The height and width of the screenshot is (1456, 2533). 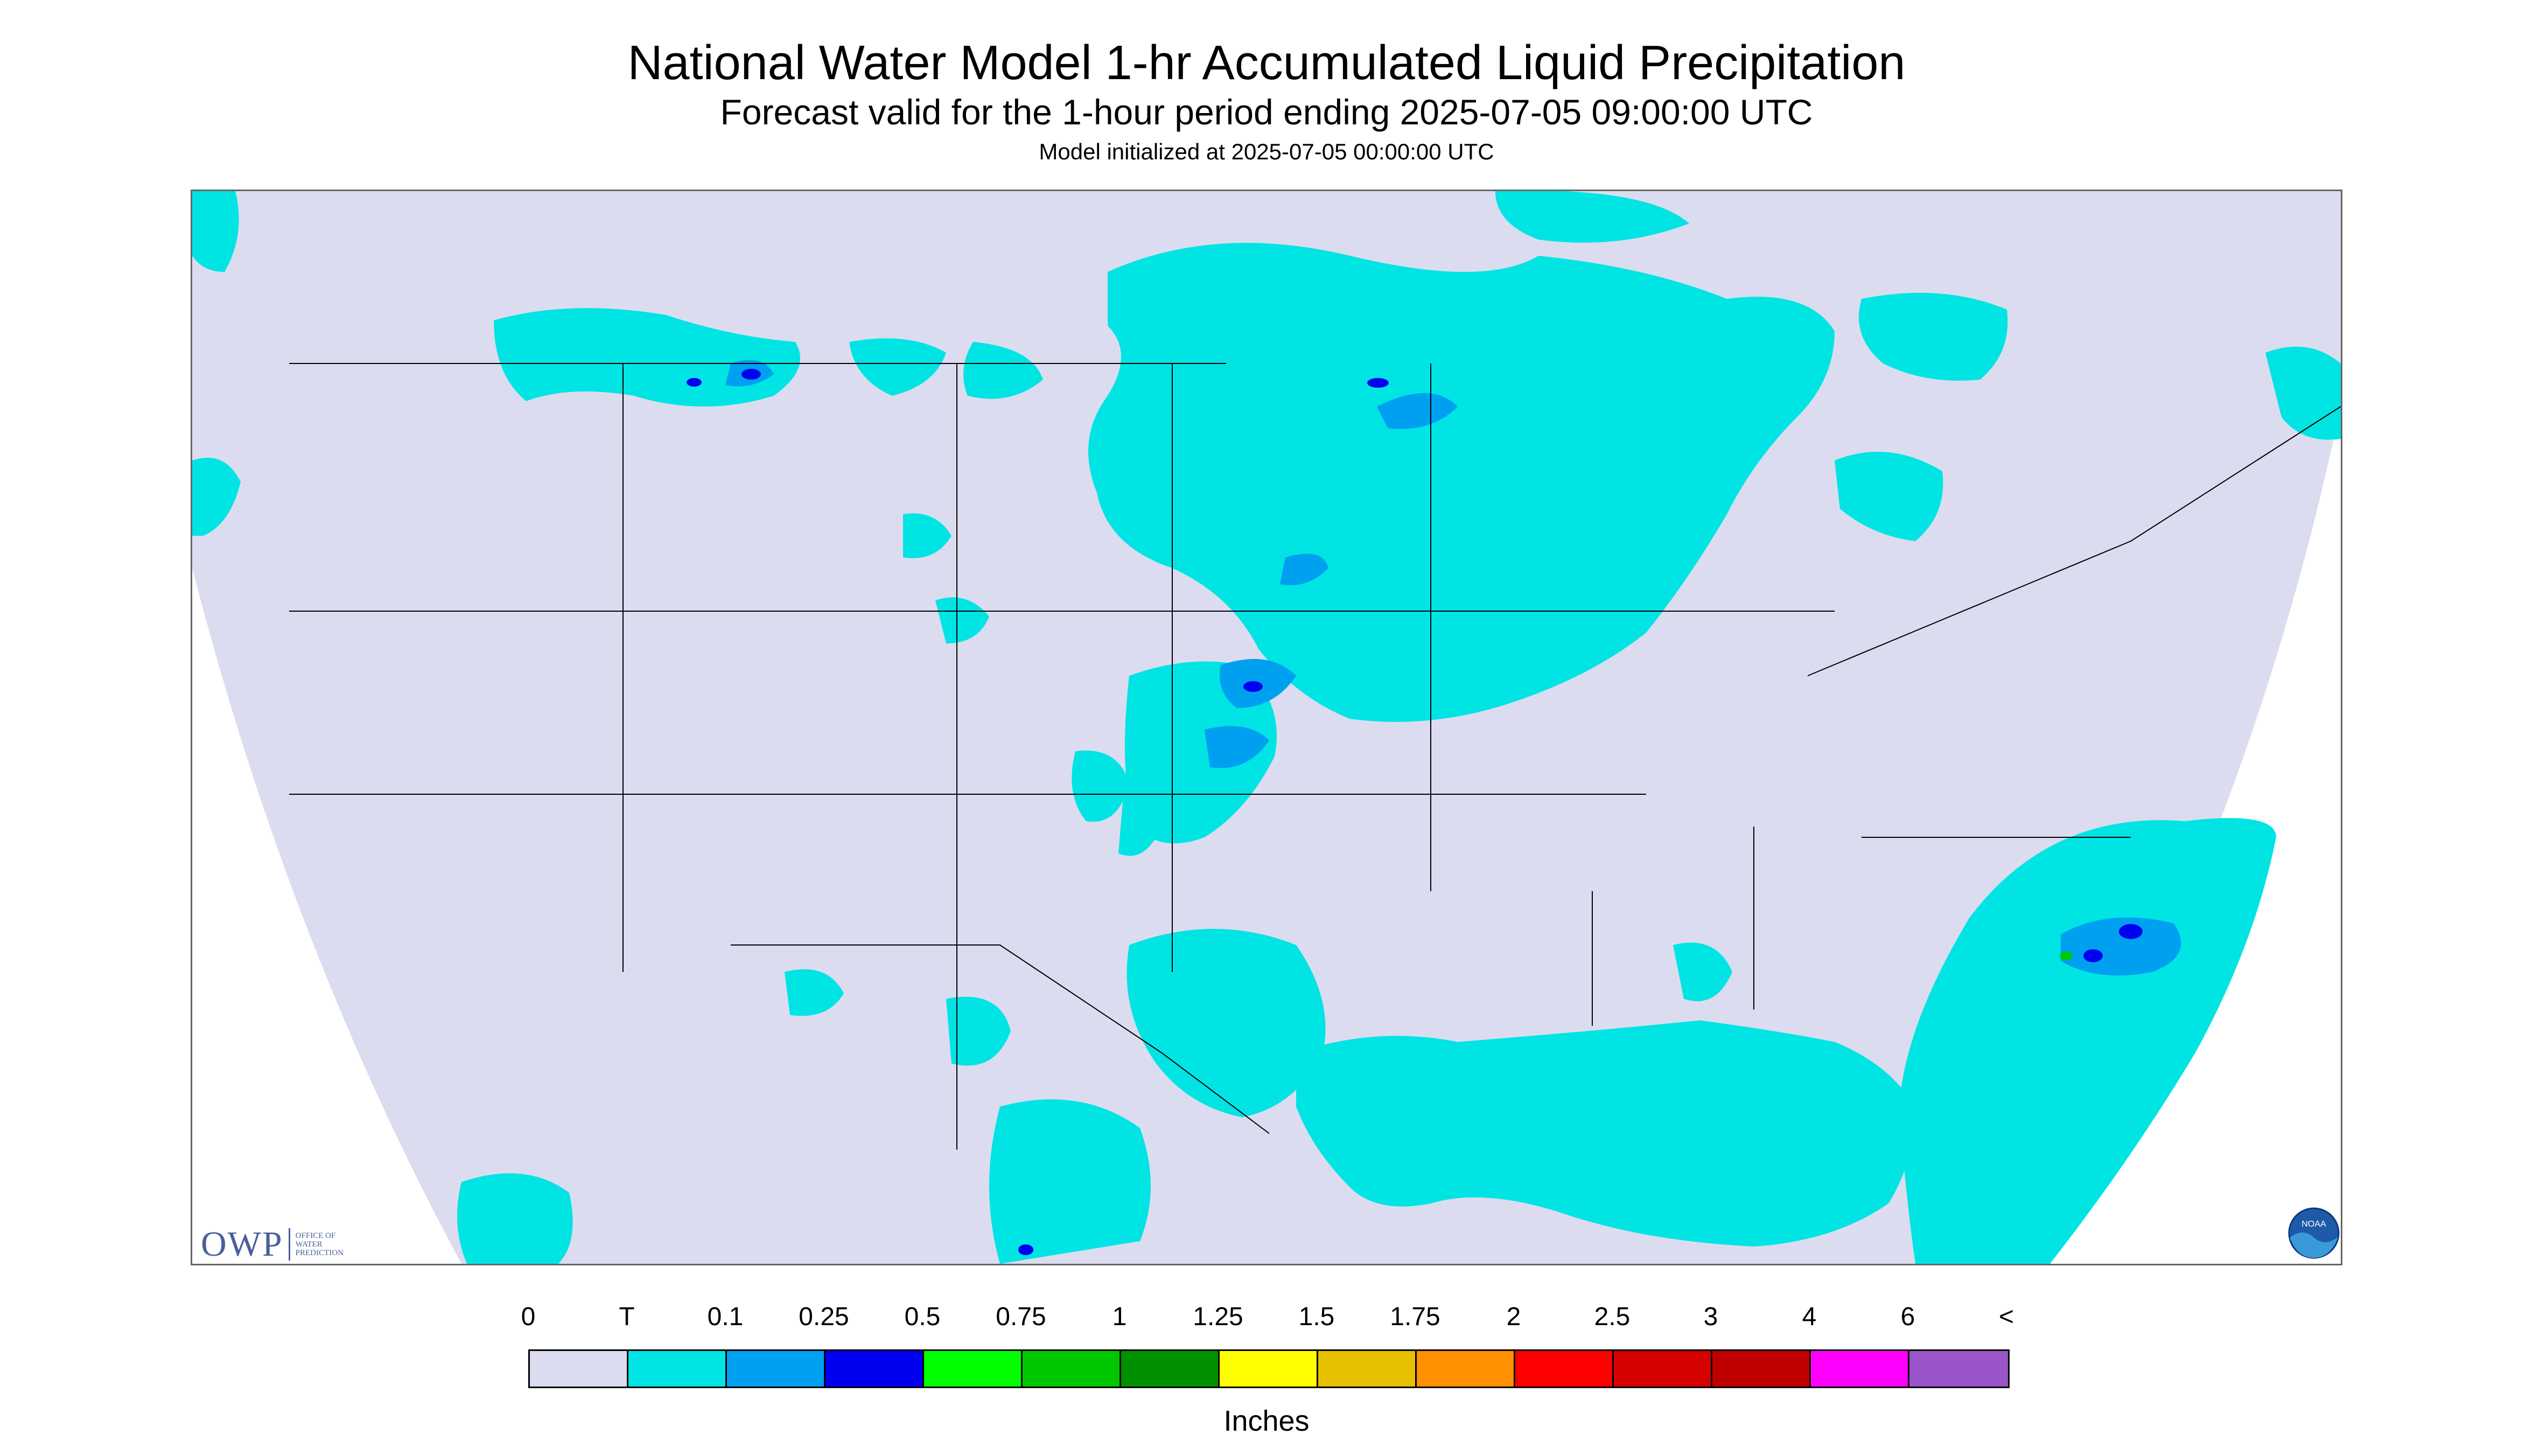 I want to click on legend-label: 2.5, so click(x=1612, y=1317).